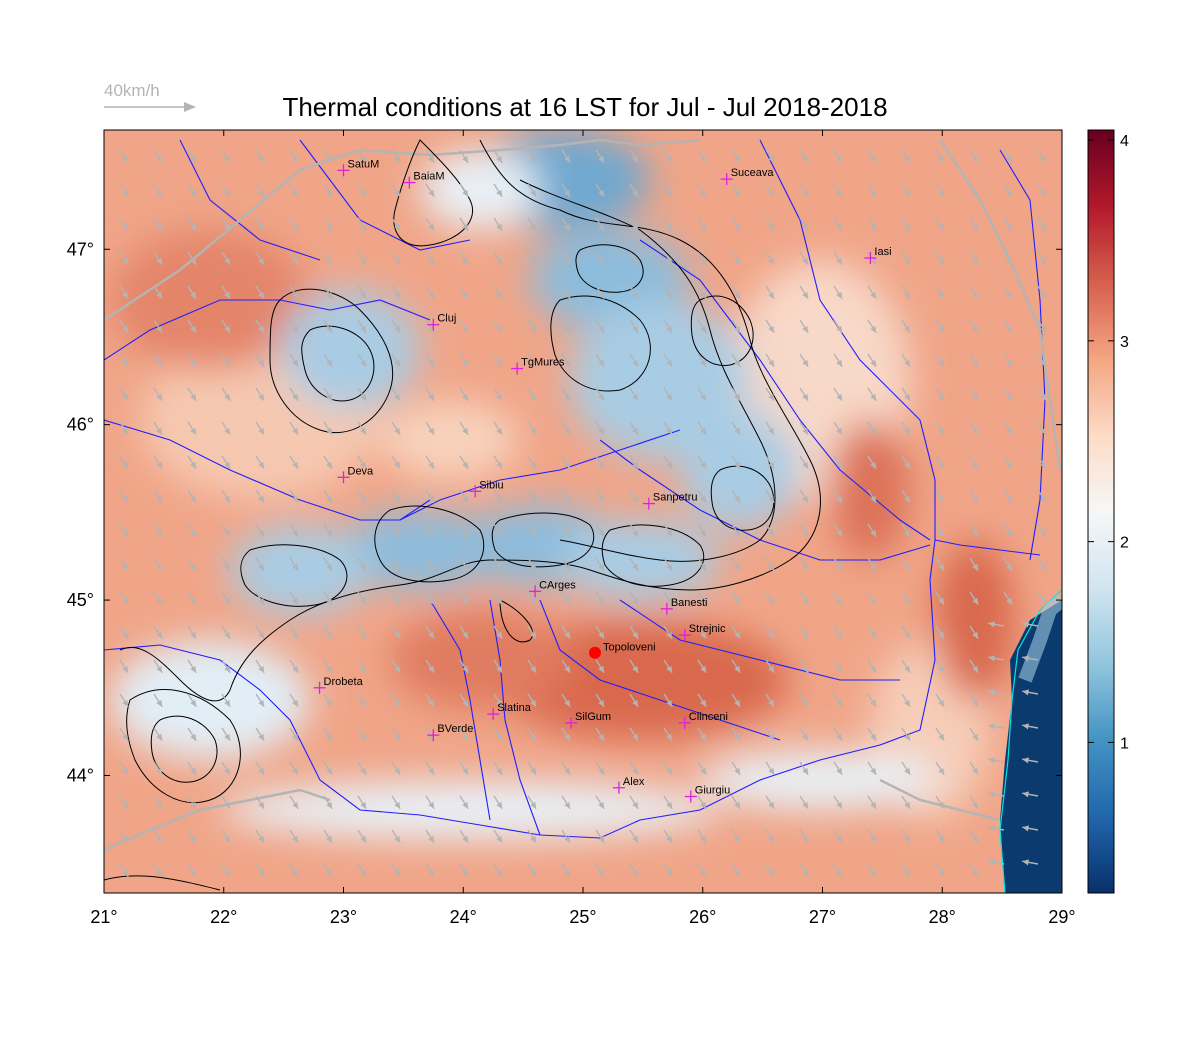 The height and width of the screenshot is (1050, 1200). What do you see at coordinates (441, 322) in the screenshot?
I see `city-marker: Cluj` at bounding box center [441, 322].